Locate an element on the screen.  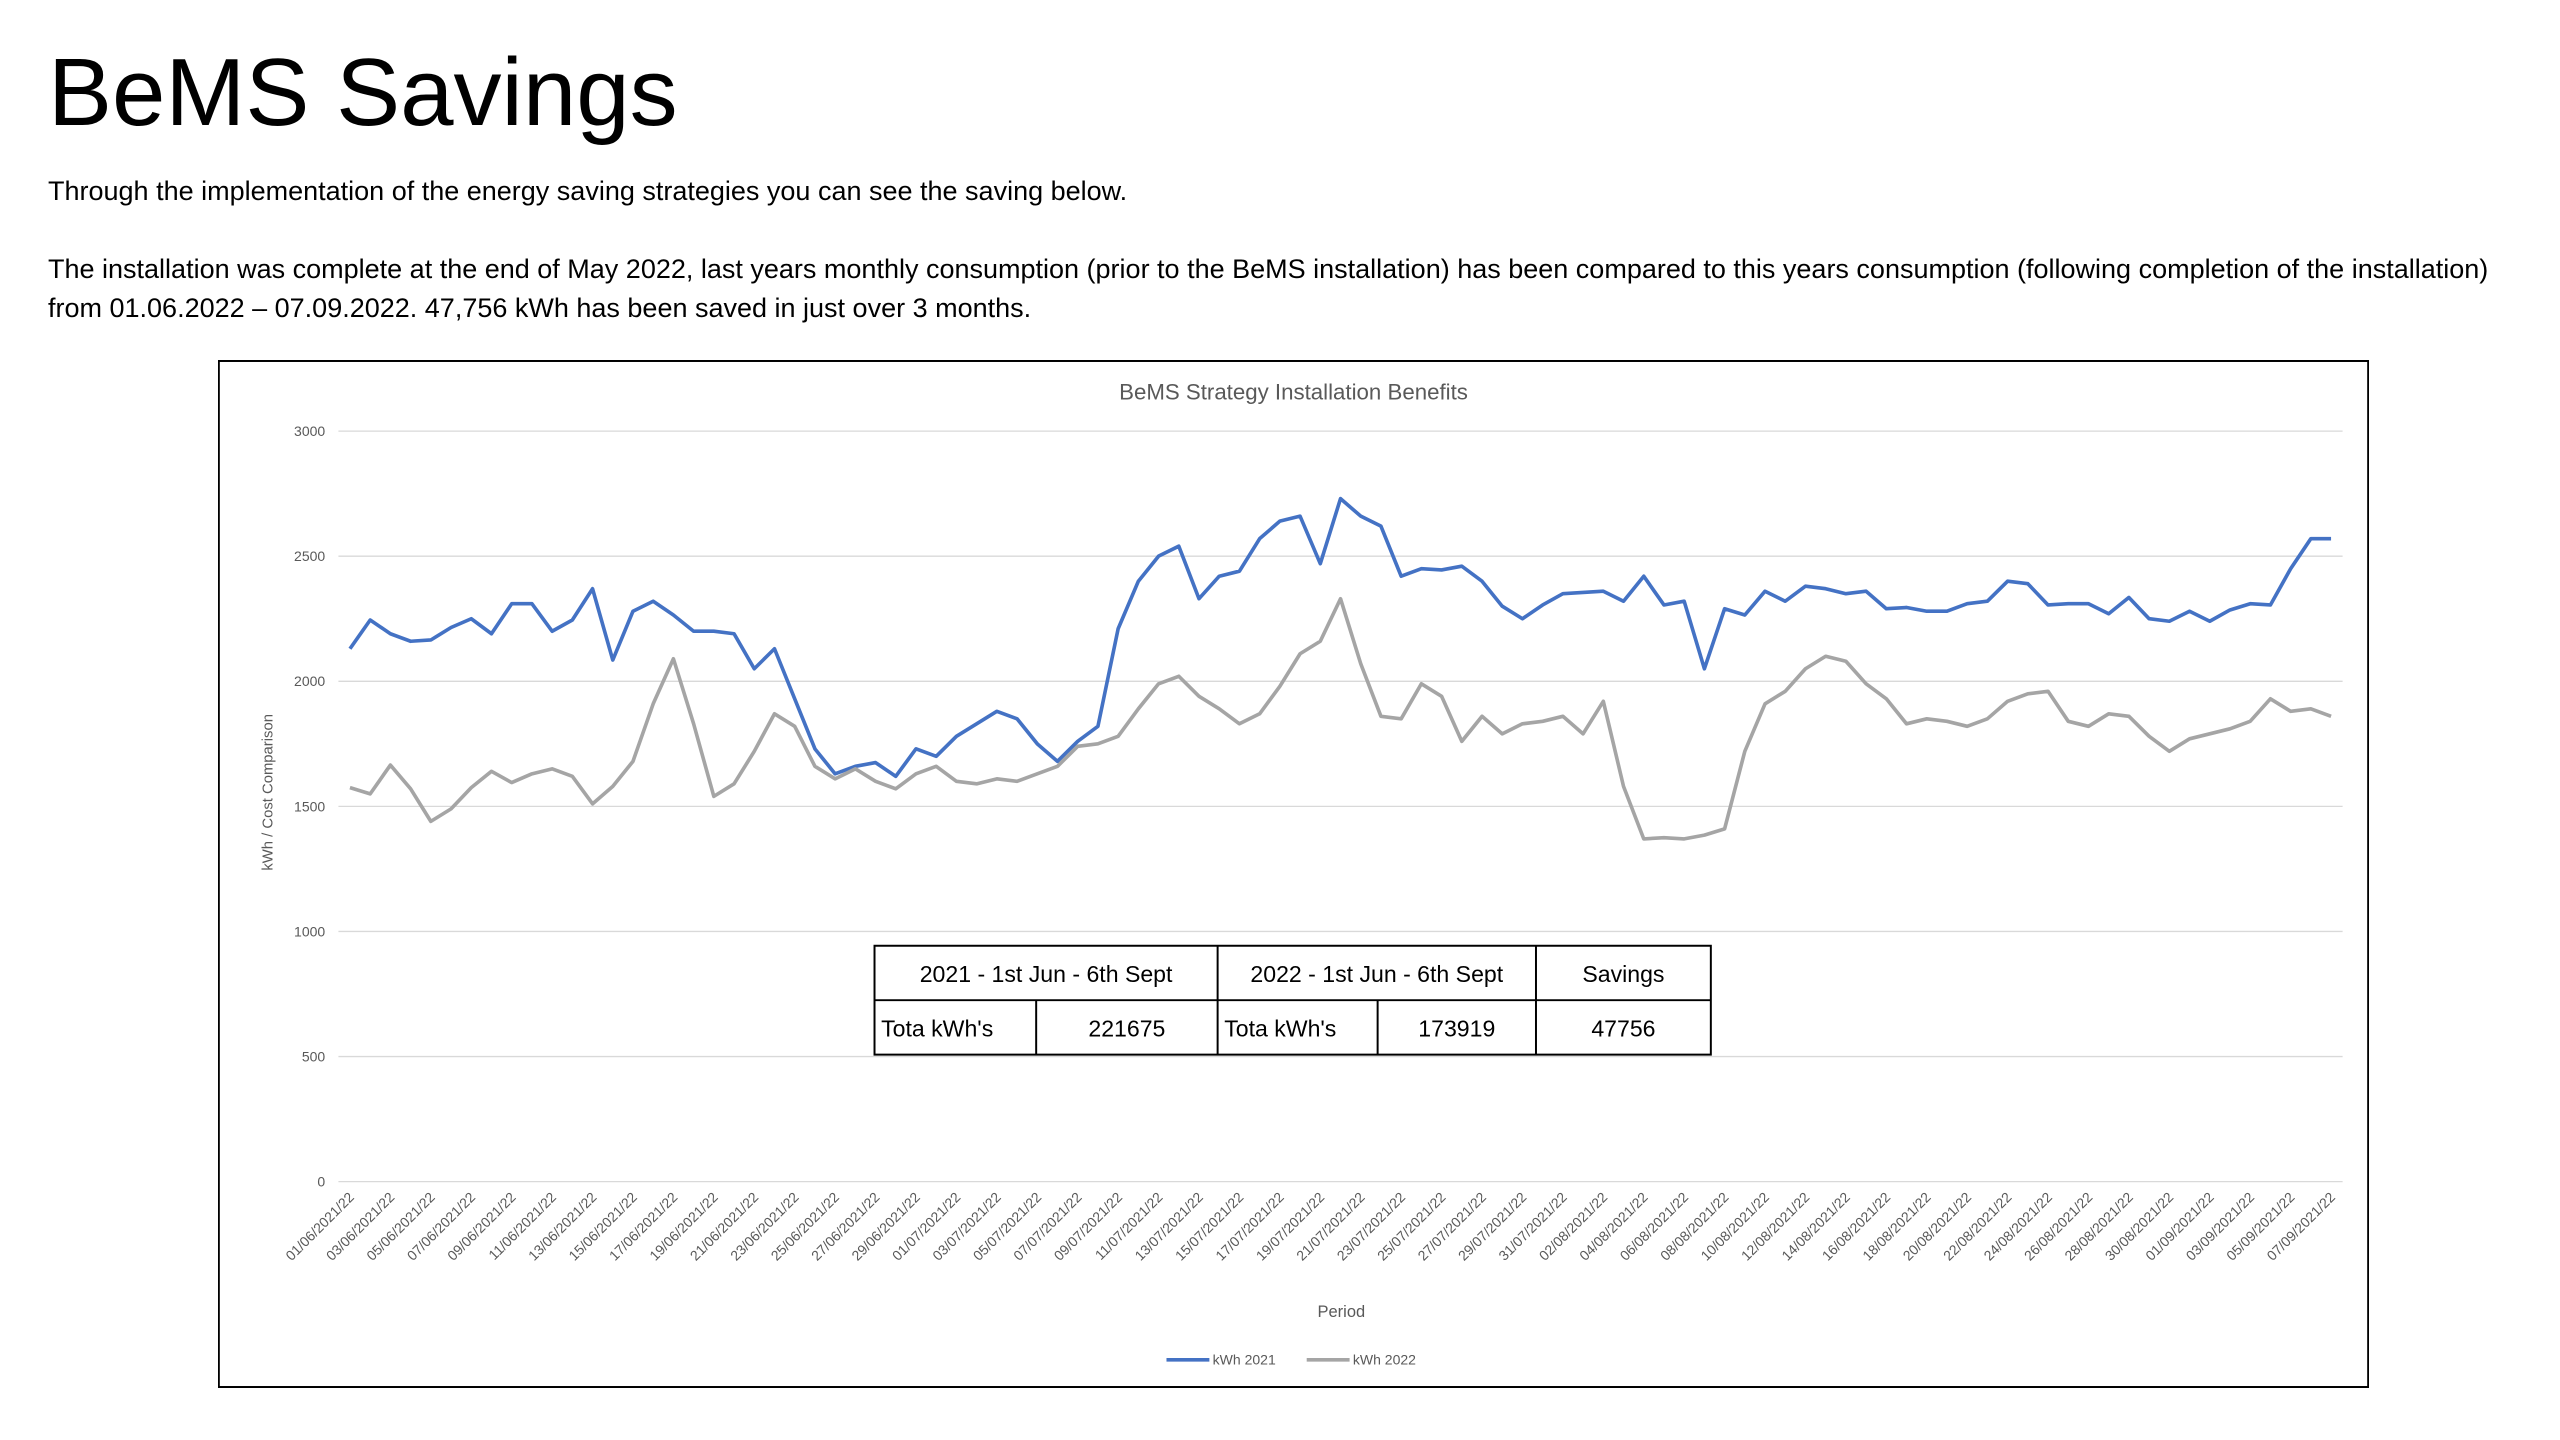
x-axis-label: Period is located at coordinates (1342, 1312).